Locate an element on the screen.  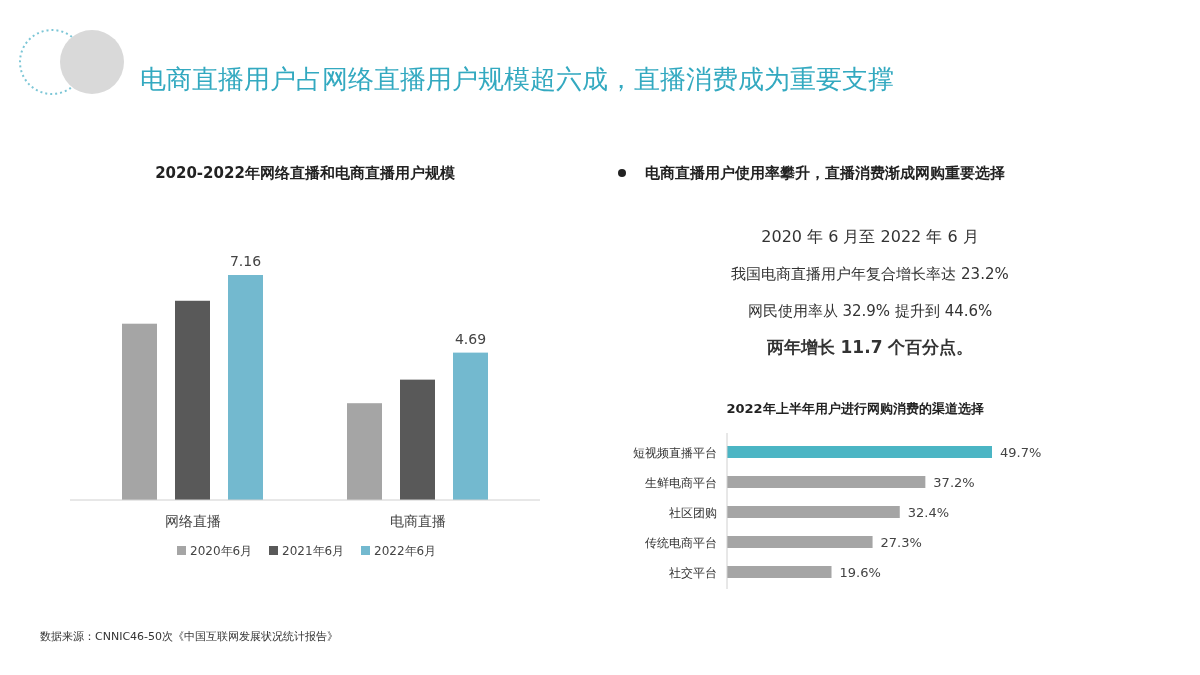
data-label: 49.7% is located at coordinates (1021, 452).